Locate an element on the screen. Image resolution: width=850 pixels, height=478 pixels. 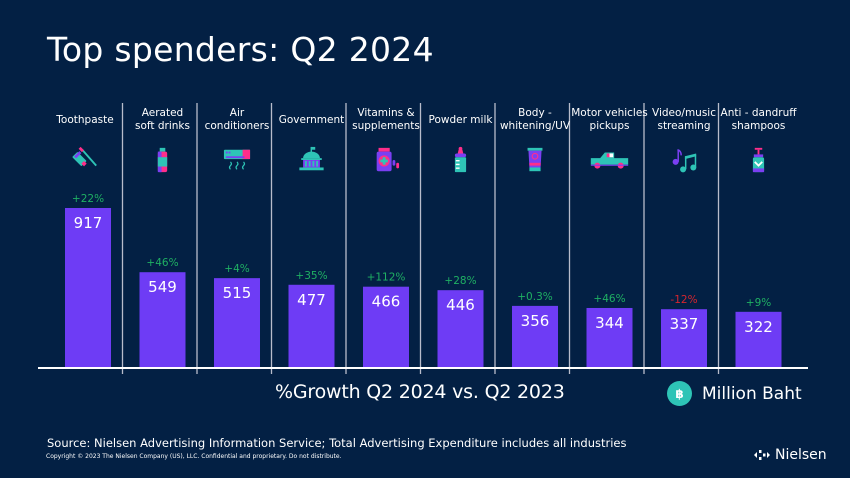
shampoo-pump-icon is located at coordinates (758, 160).